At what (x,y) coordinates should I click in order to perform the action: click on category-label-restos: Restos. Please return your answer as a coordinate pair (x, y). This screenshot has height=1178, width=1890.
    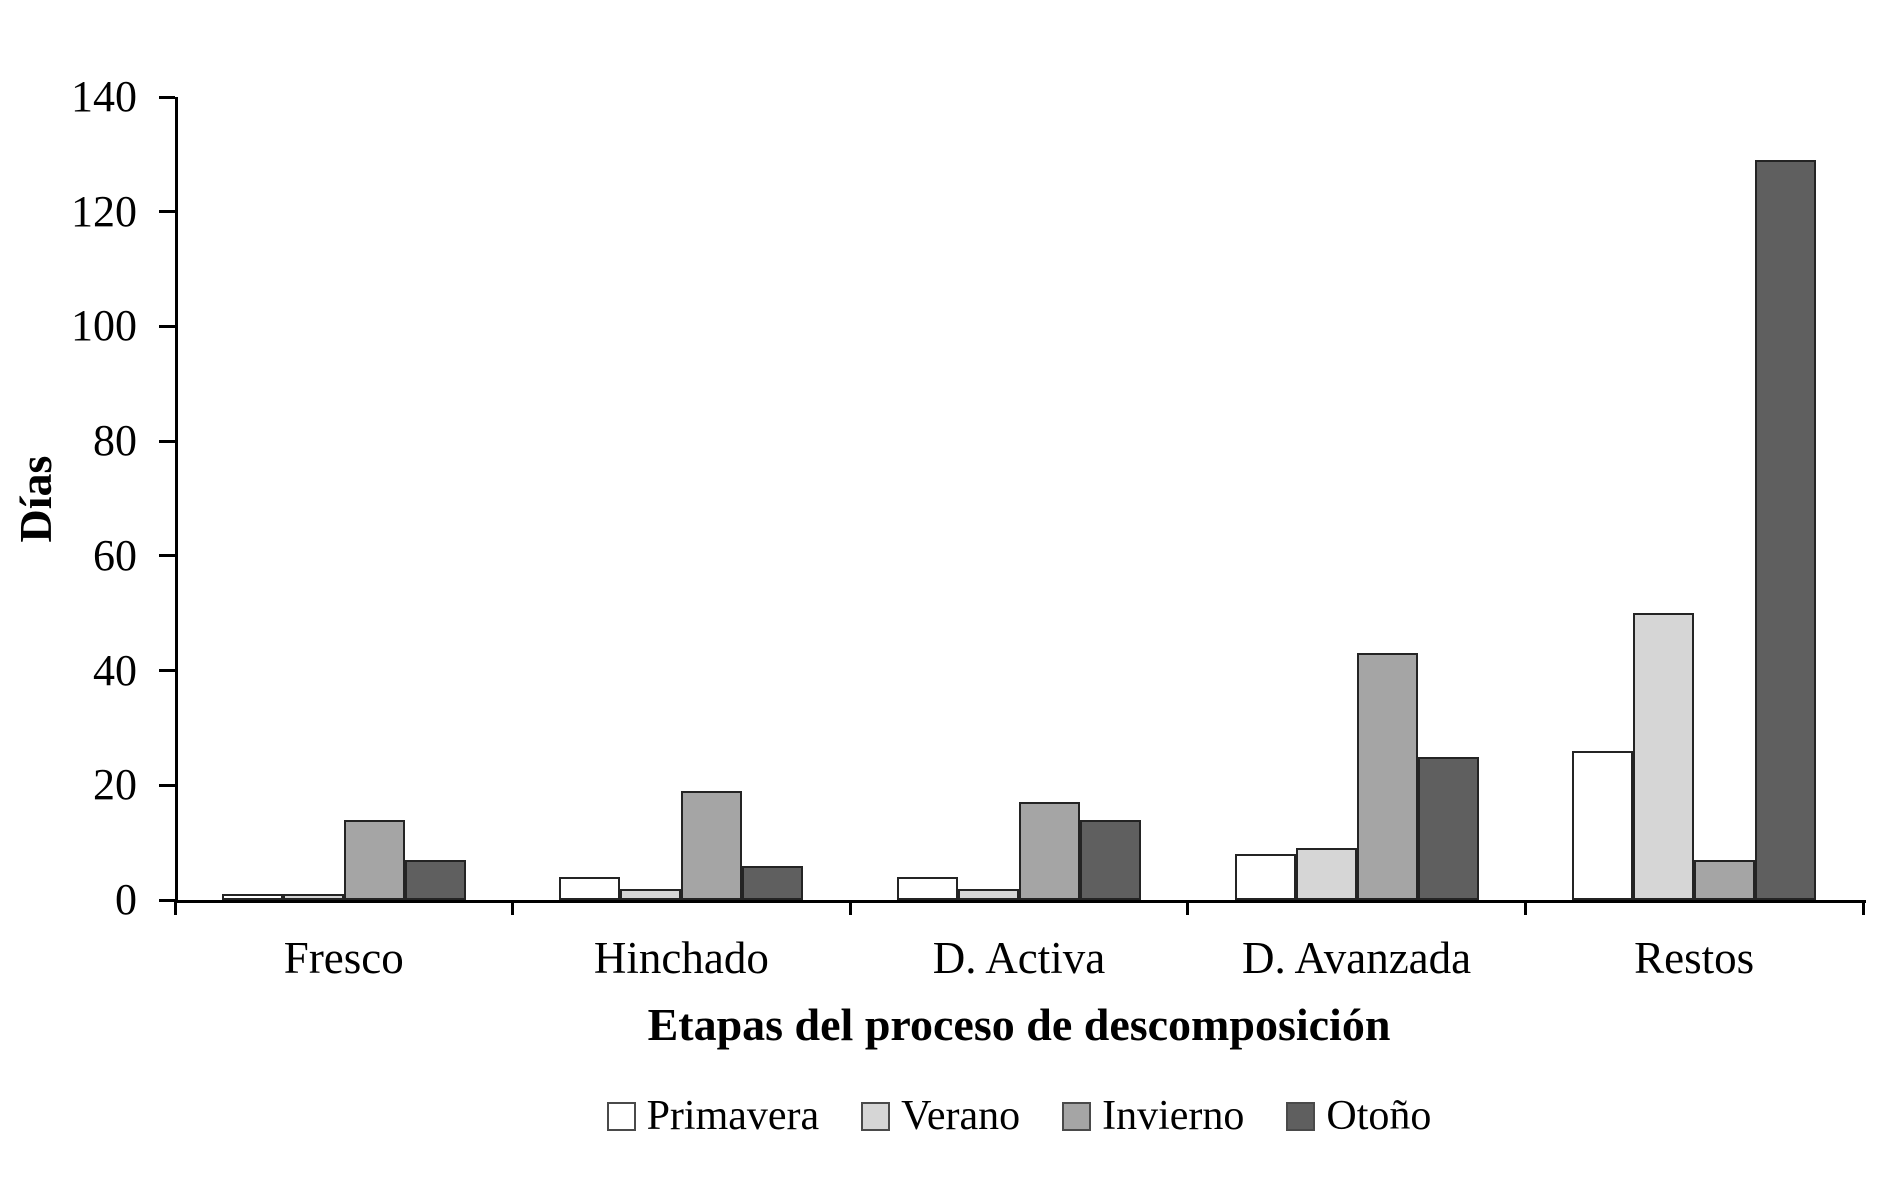
    Looking at the image, I should click on (1694, 958).